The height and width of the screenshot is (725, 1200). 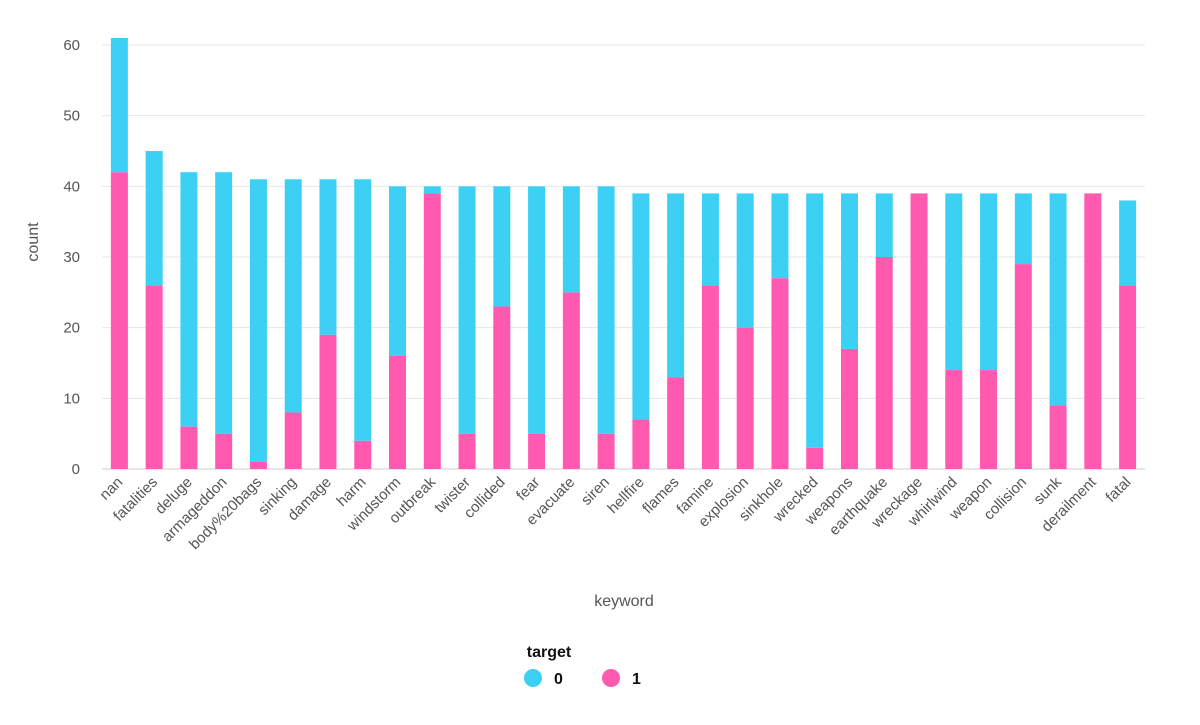 What do you see at coordinates (1118, 490) in the screenshot?
I see `x-tick-label: fatal` at bounding box center [1118, 490].